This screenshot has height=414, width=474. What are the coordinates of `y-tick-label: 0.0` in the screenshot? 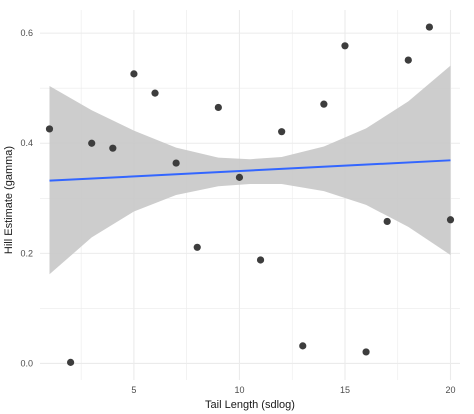 It's located at (26, 363).